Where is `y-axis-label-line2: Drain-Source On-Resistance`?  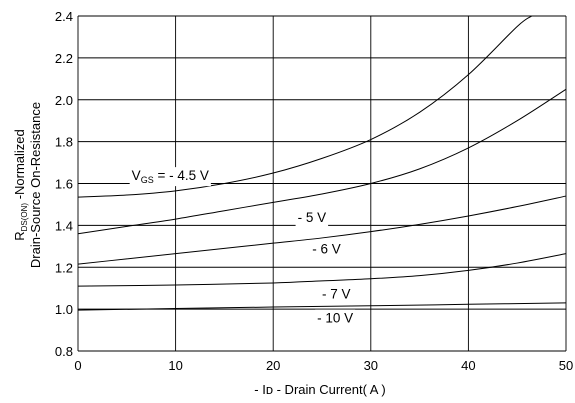 y-axis-label-line2: Drain-Source On-Resistance is located at coordinates (35, 185).